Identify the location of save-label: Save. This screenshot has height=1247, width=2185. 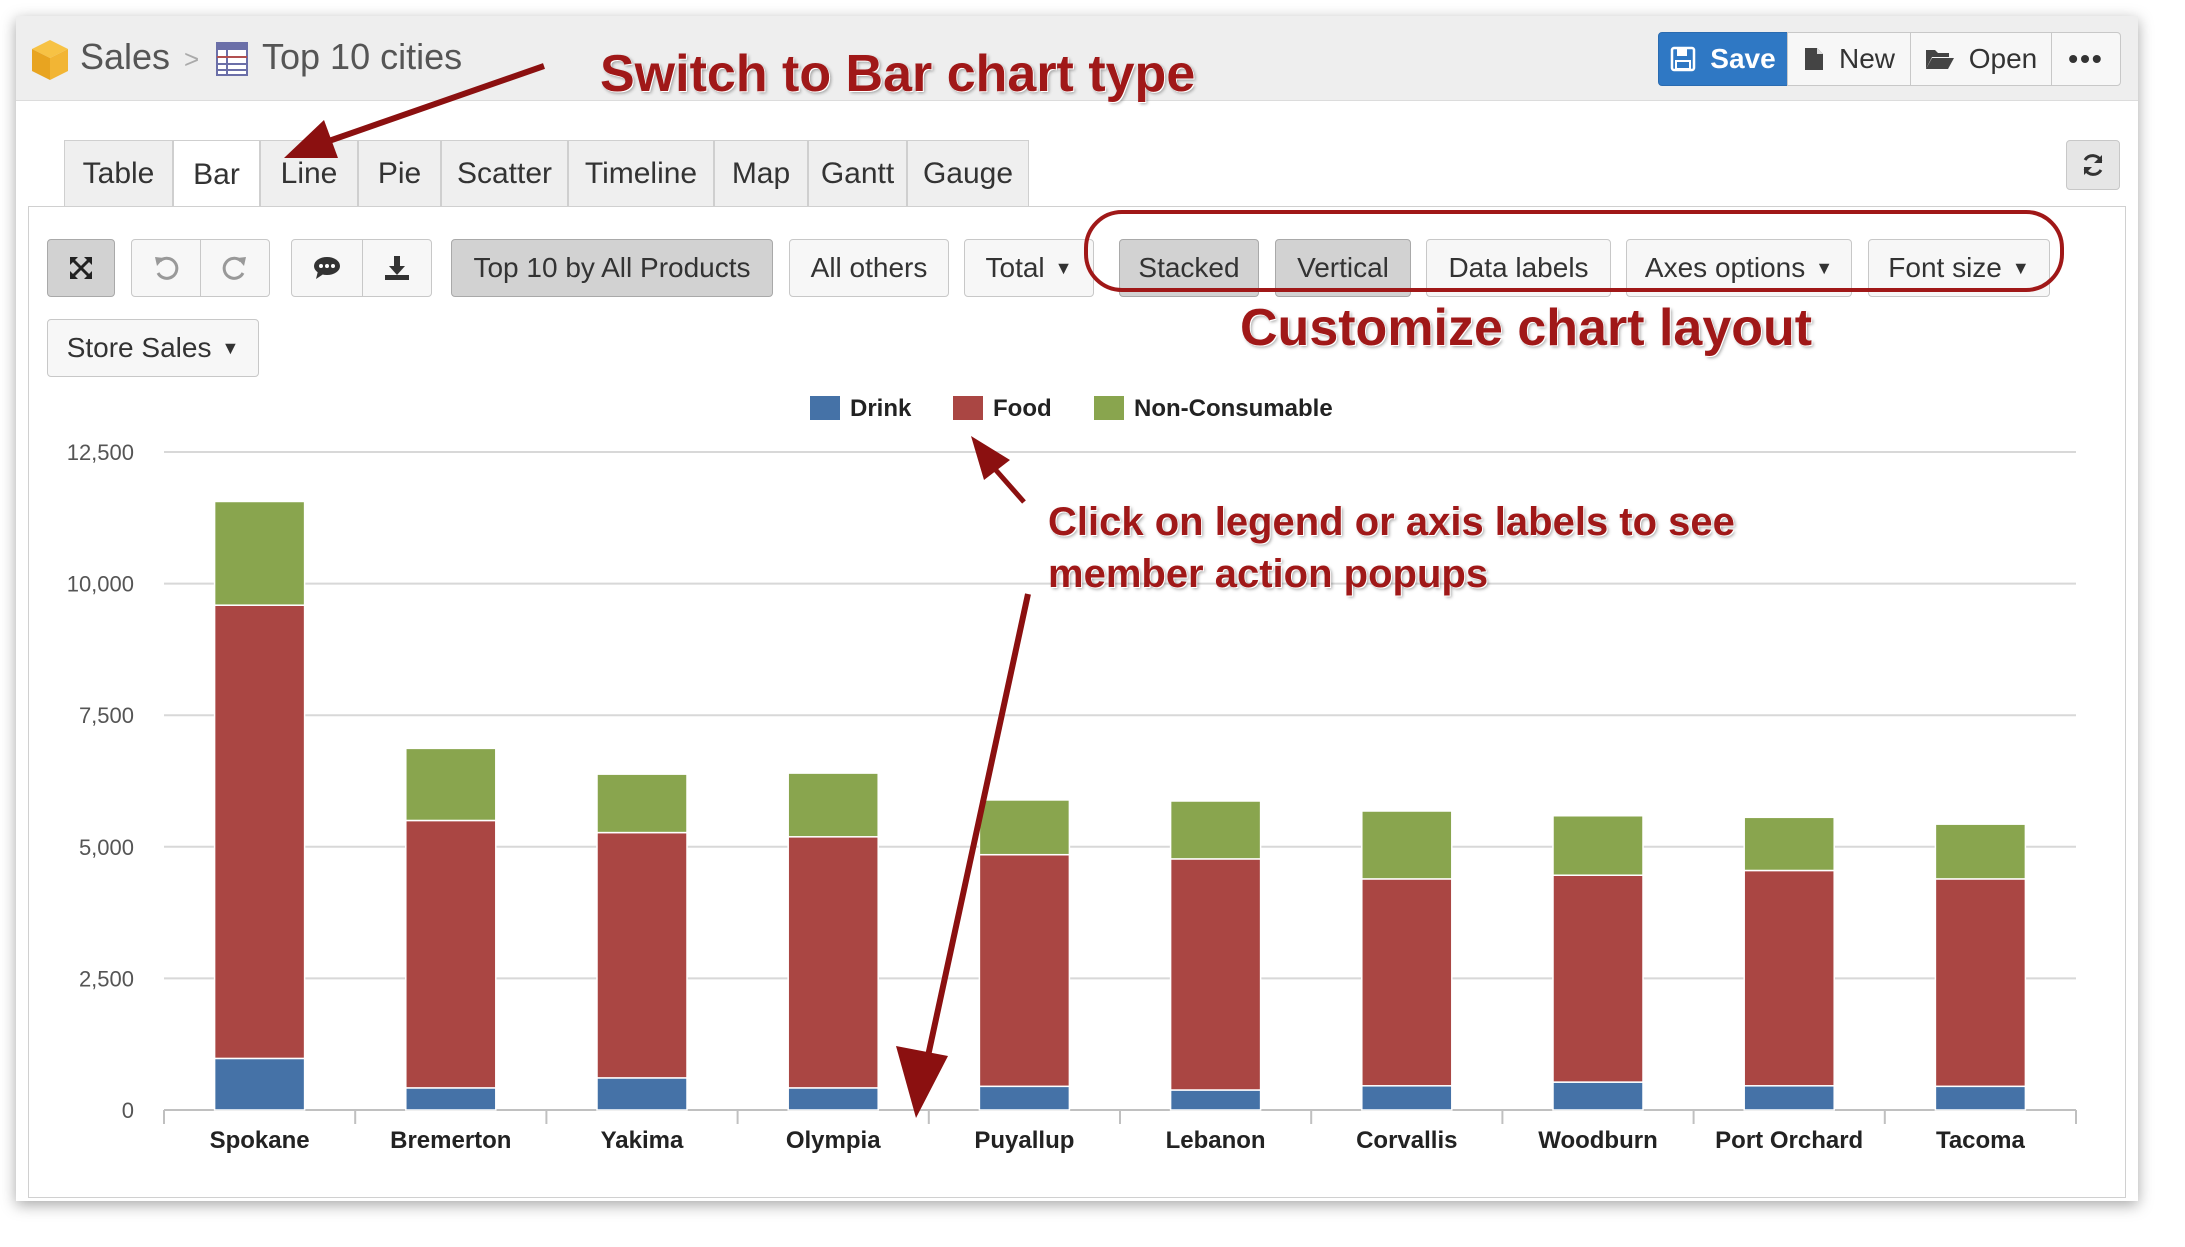
(1743, 58).